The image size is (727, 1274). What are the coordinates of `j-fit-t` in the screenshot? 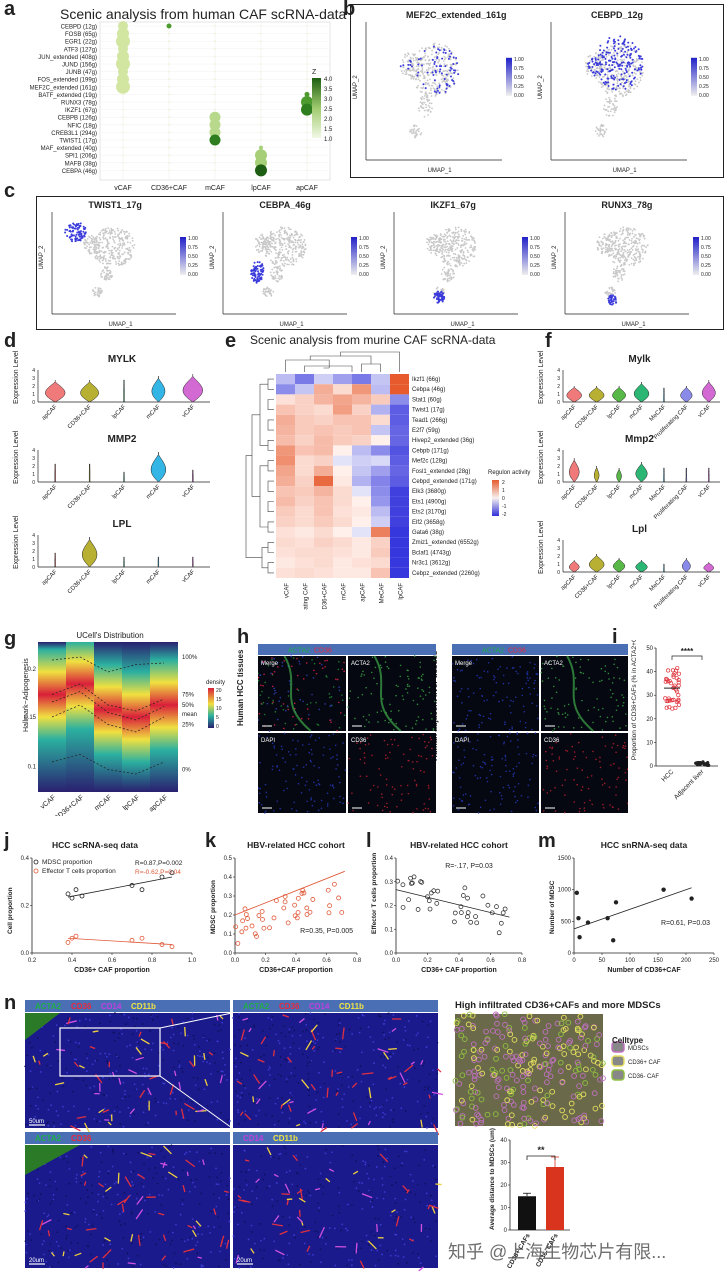 It's located at (120, 941).